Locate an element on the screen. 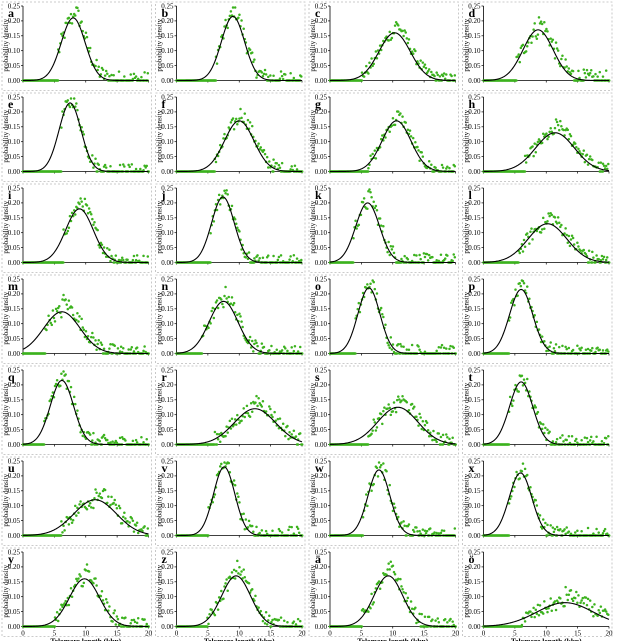 The image size is (617, 641). panel-letter: z is located at coordinates (165, 559).